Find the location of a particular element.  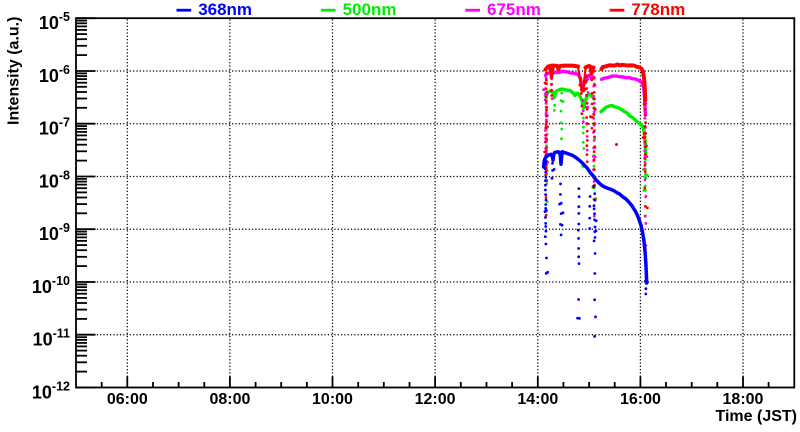

svg-text: 368nm is located at coordinates (225, 9).